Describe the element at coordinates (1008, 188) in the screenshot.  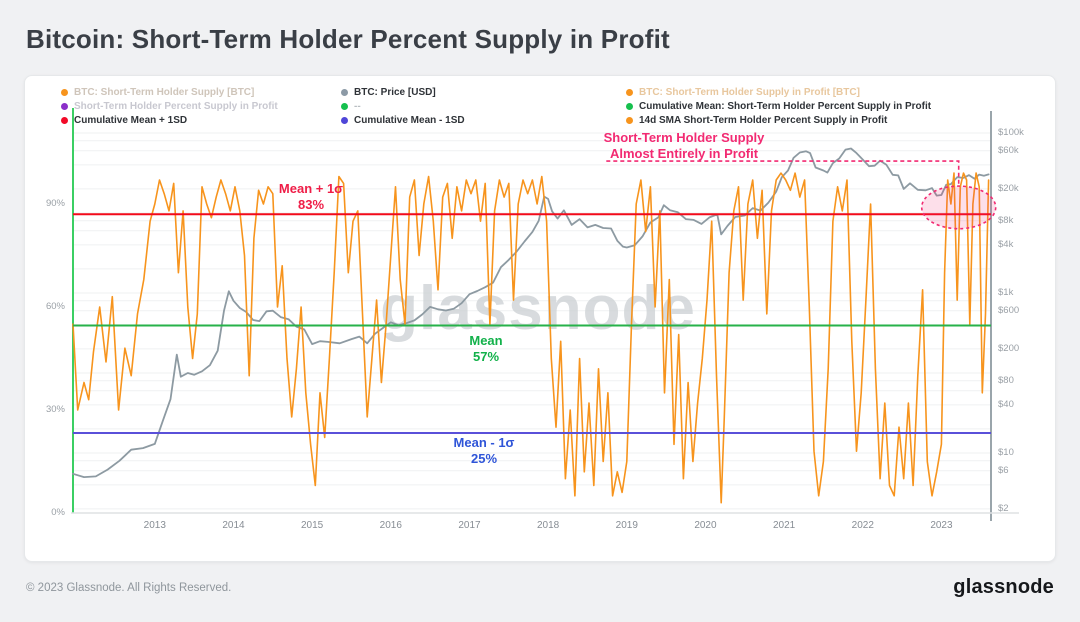
I see `price-axis-tick: $20k` at that location.